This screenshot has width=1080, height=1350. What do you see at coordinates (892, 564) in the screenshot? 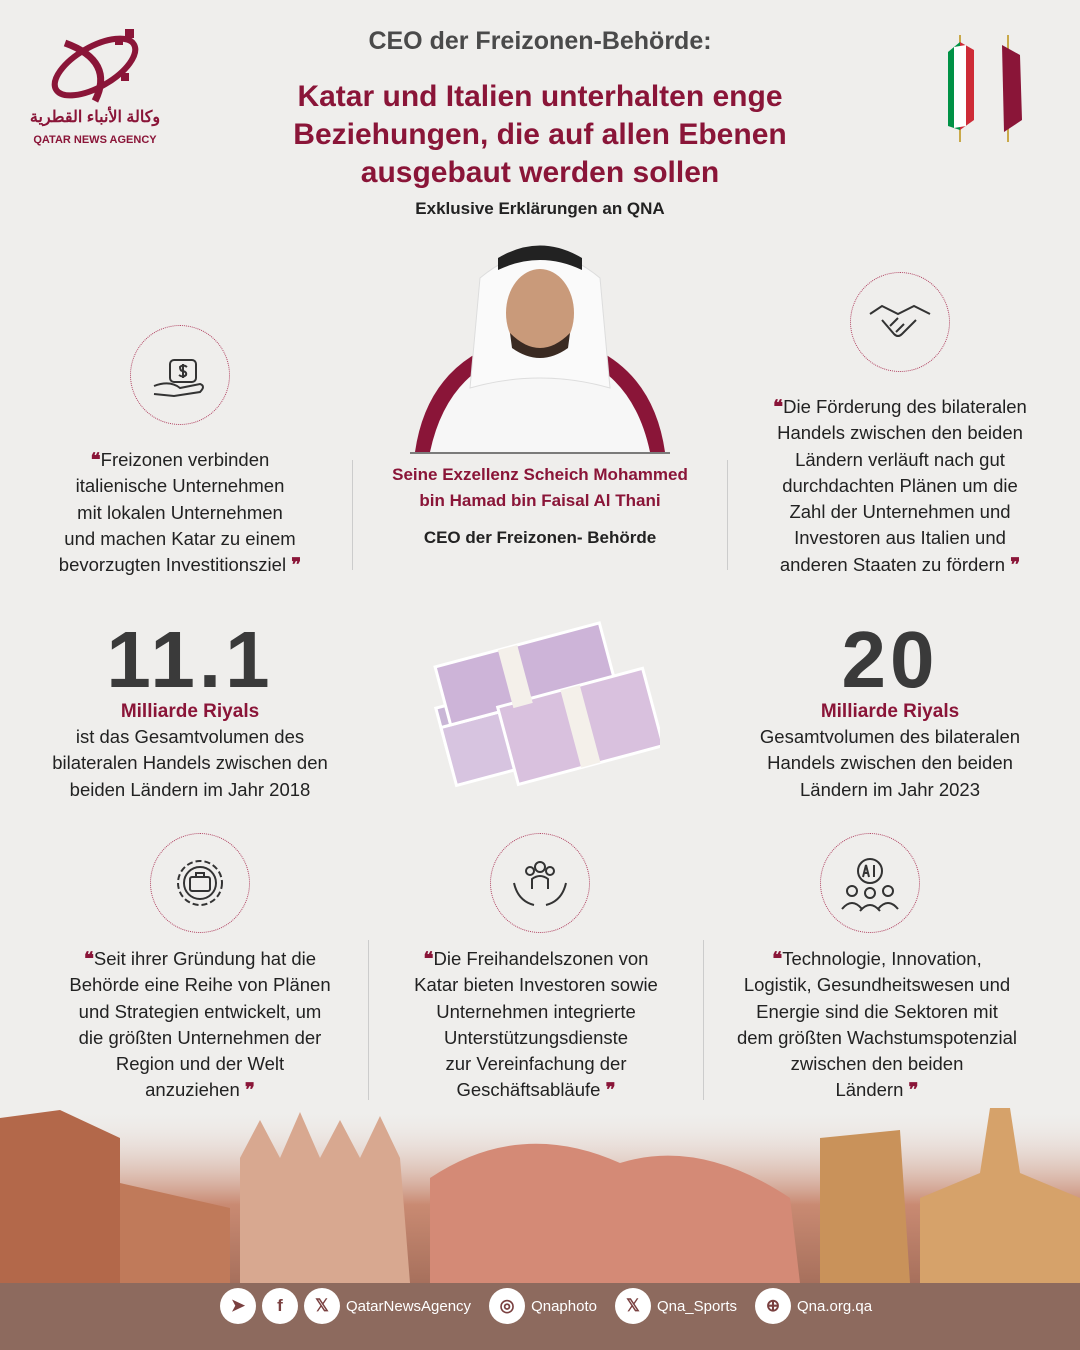
I see `text-line: anderen Staaten zu fördern` at bounding box center [892, 564].